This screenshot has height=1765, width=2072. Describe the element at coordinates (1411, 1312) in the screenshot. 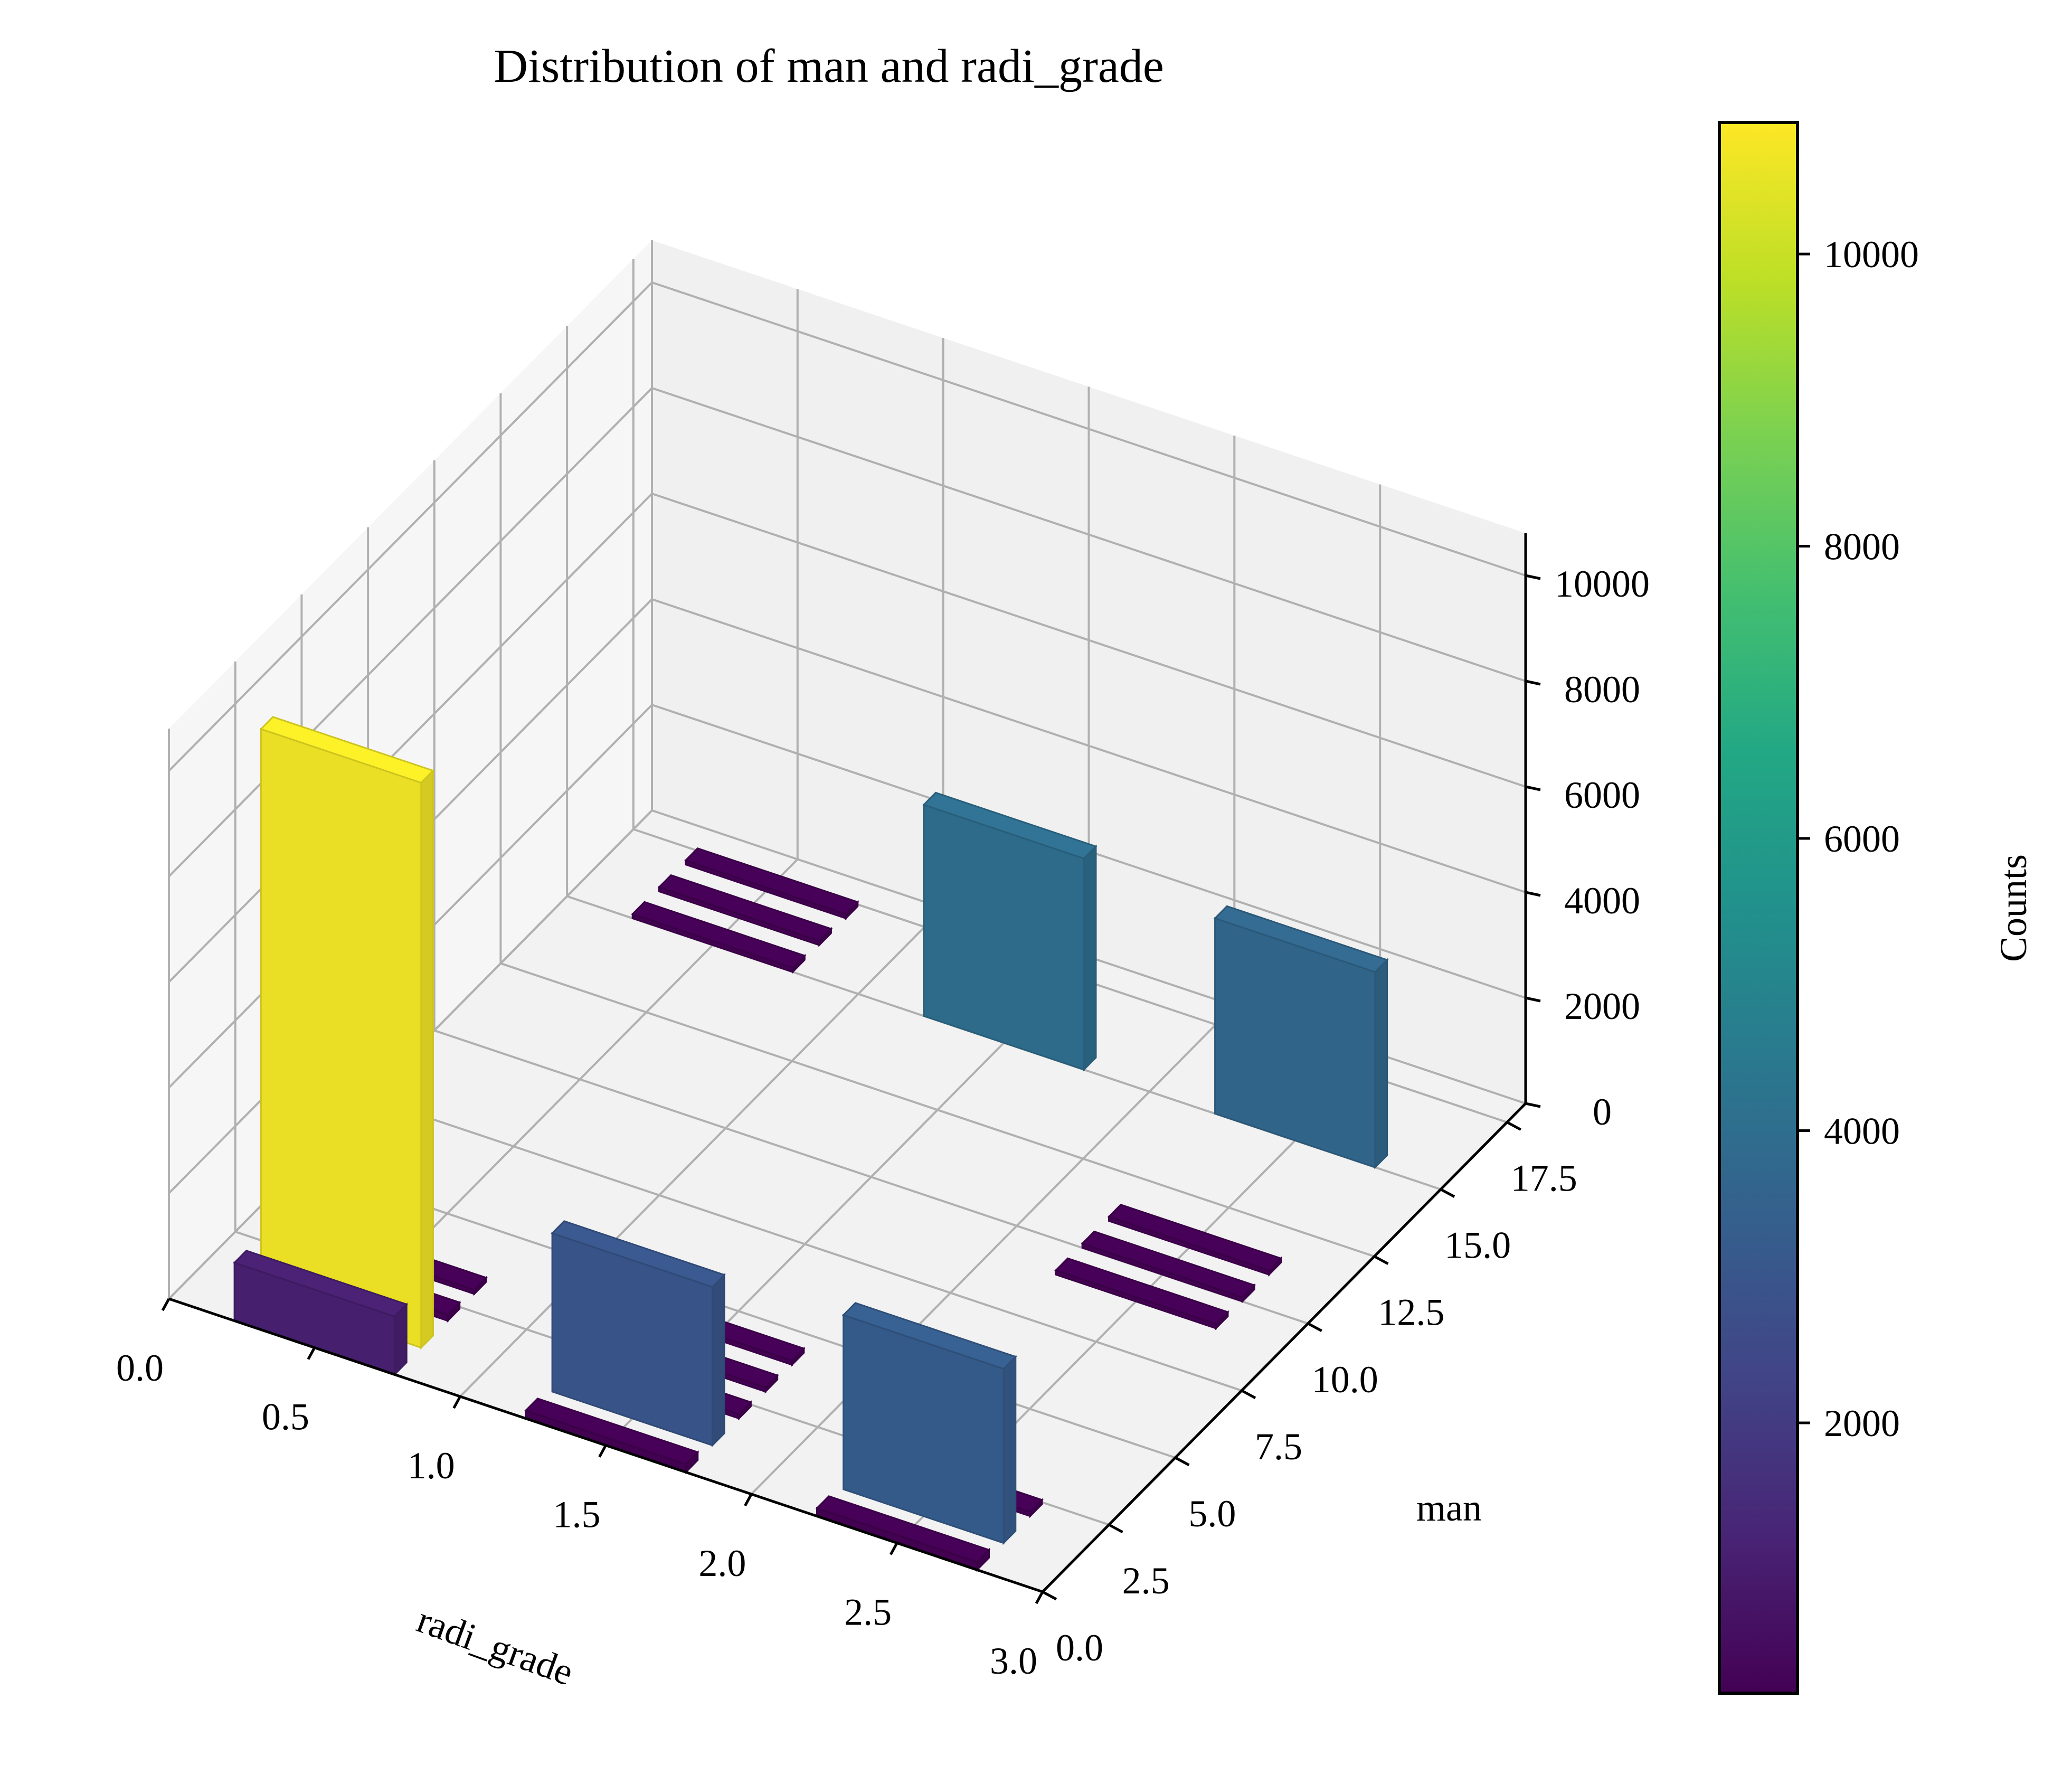

I see `y-tick-label: 12.5` at that location.